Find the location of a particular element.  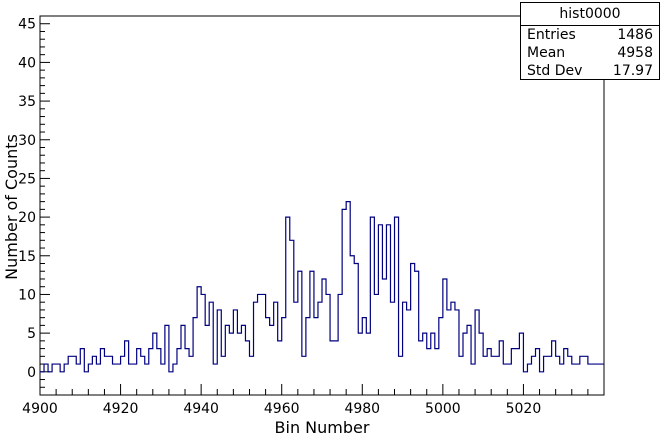

stats-label: Entries is located at coordinates (551, 35).